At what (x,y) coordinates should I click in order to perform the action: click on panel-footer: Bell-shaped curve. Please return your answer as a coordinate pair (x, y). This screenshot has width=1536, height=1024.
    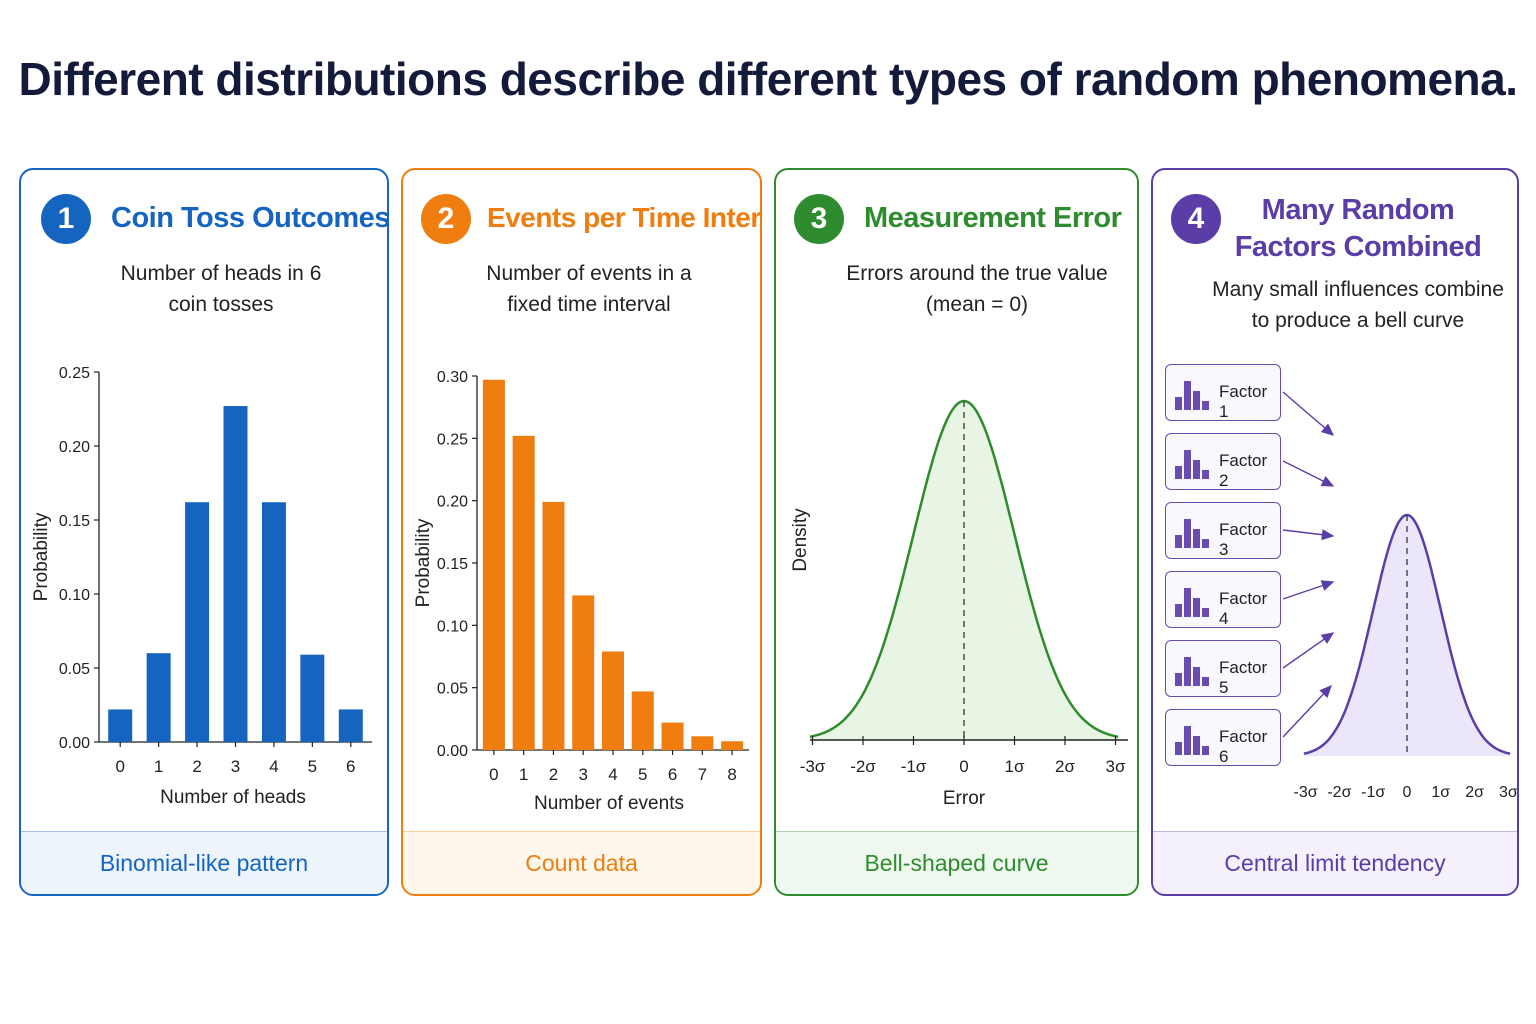
    Looking at the image, I should click on (956, 862).